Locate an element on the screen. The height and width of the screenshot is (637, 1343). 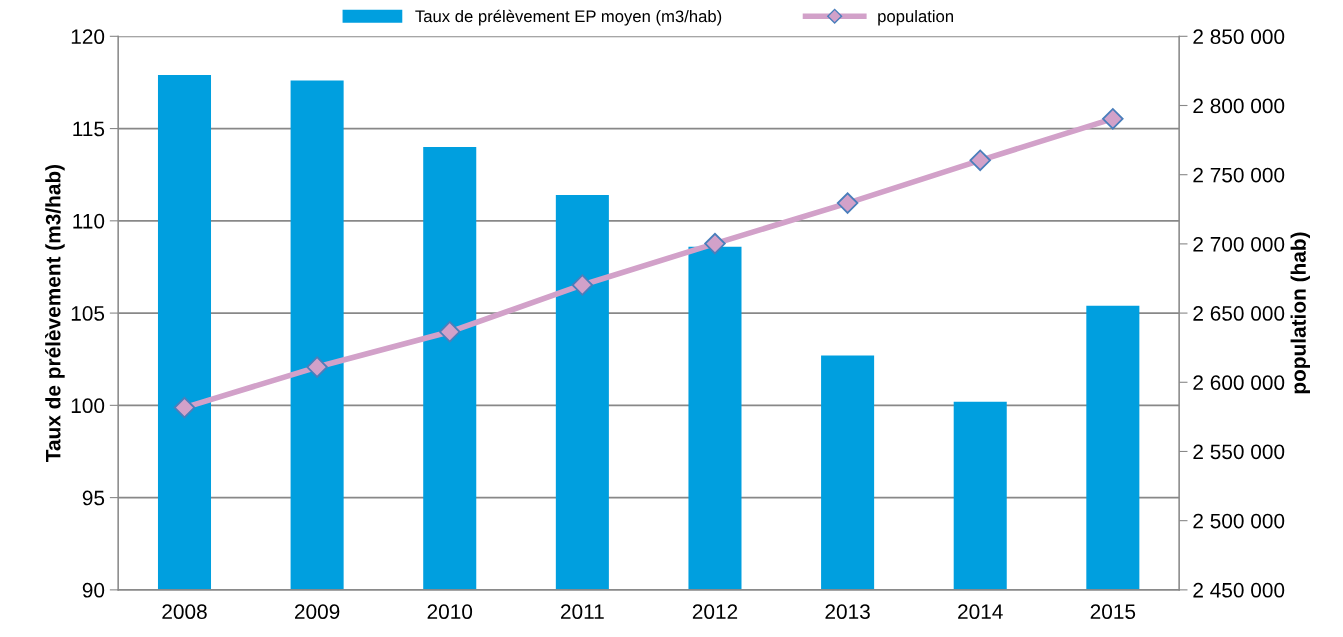
y2-tick-label: 2 750 000 is located at coordinates (1239, 175).